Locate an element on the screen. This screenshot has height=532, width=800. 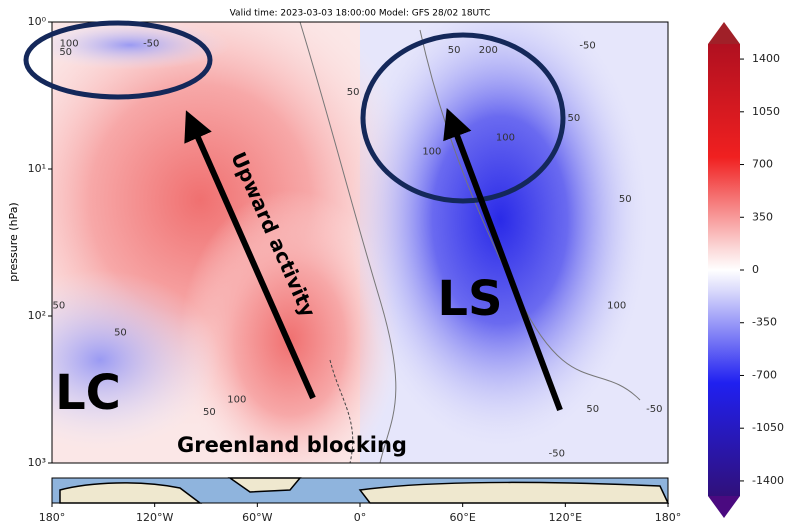
annotation: LS is located at coordinates (469, 299).